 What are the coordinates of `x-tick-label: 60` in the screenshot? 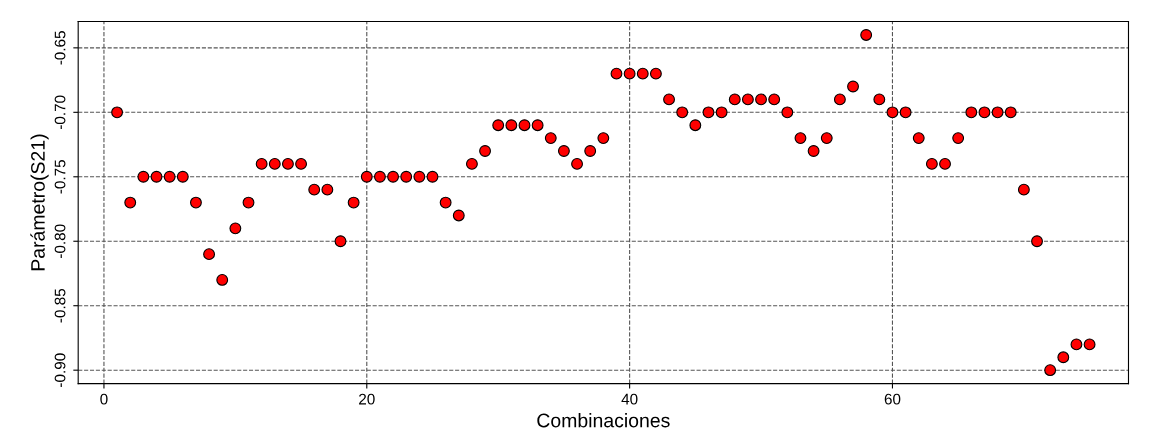 It's located at (892, 399).